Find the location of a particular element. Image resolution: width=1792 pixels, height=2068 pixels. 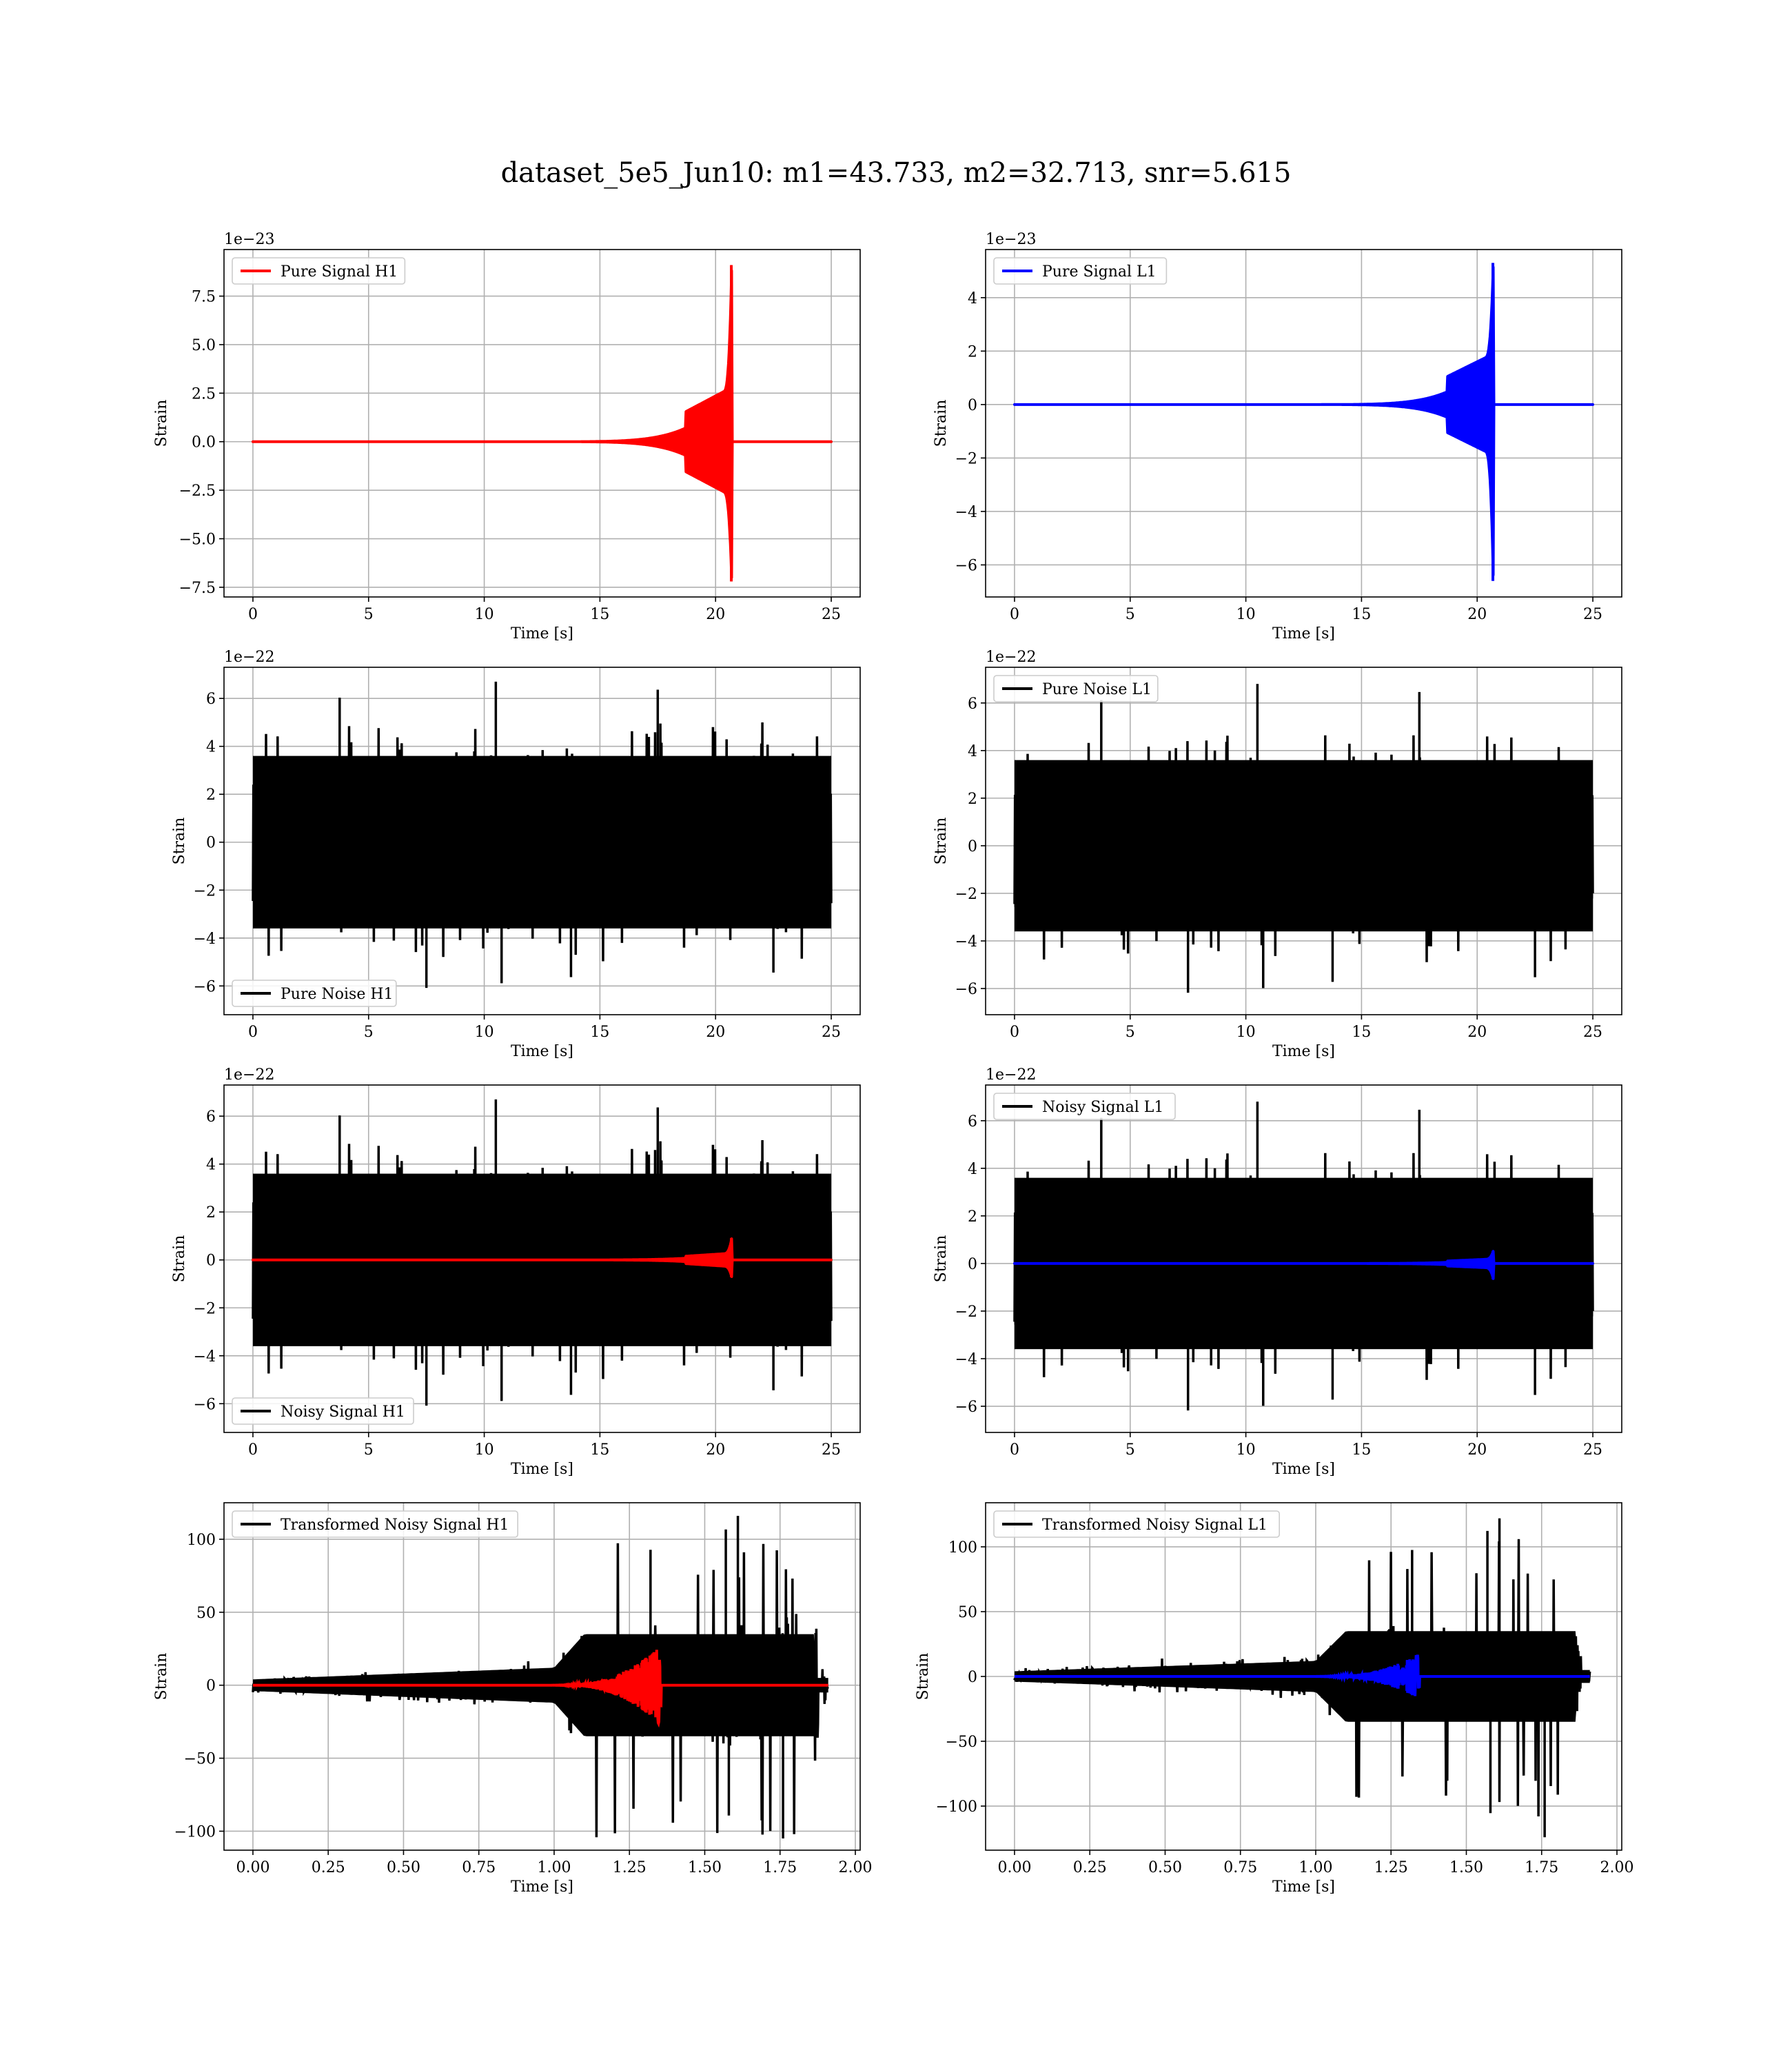

y-tick-label: 2 is located at coordinates (972, 799).